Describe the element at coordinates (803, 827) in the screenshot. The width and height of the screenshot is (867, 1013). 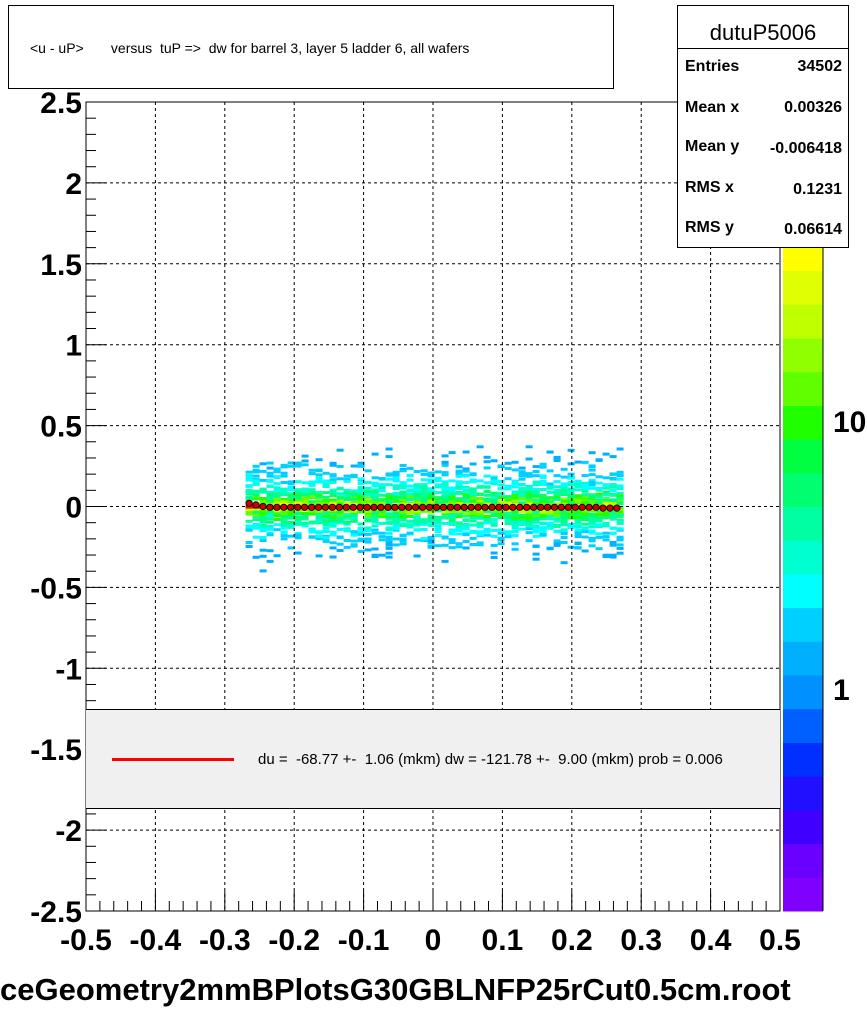
I see `palette-cell` at that location.